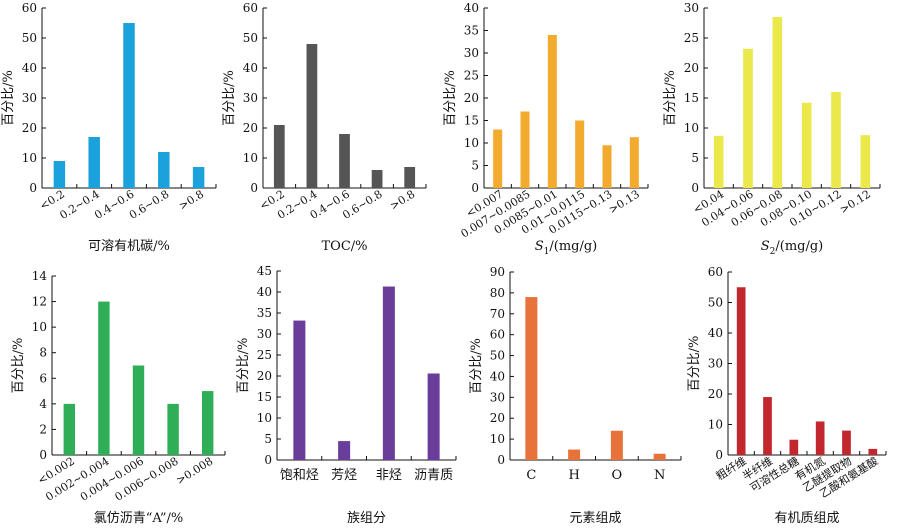  I want to click on x-axis-label: 氯仿沥青“A”/%, so click(139, 518).